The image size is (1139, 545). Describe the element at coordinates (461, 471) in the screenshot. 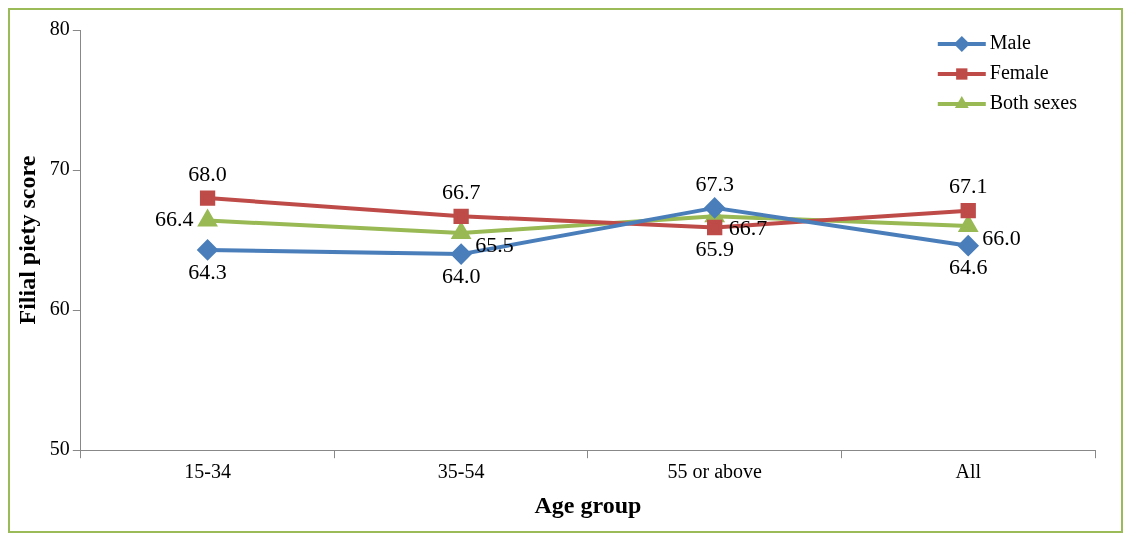

I see `x-tick-label: 35-54` at that location.